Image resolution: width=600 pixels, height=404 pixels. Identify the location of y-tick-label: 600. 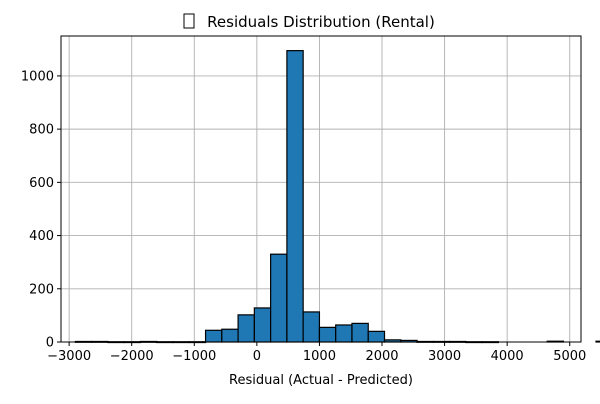
(41, 183).